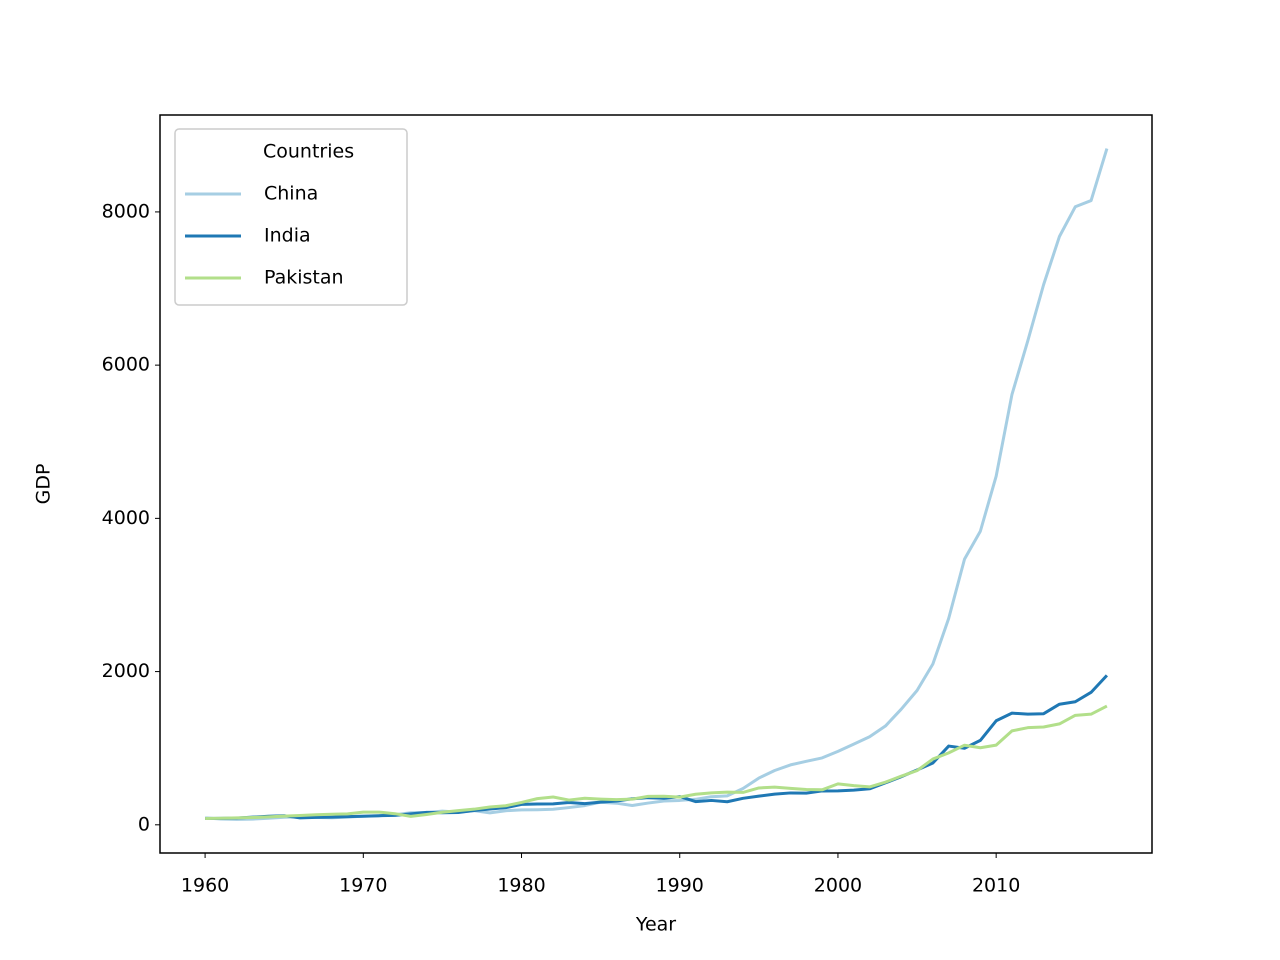 The image size is (1280, 960). What do you see at coordinates (304, 278) in the screenshot?
I see `legend-label: Pakistan` at bounding box center [304, 278].